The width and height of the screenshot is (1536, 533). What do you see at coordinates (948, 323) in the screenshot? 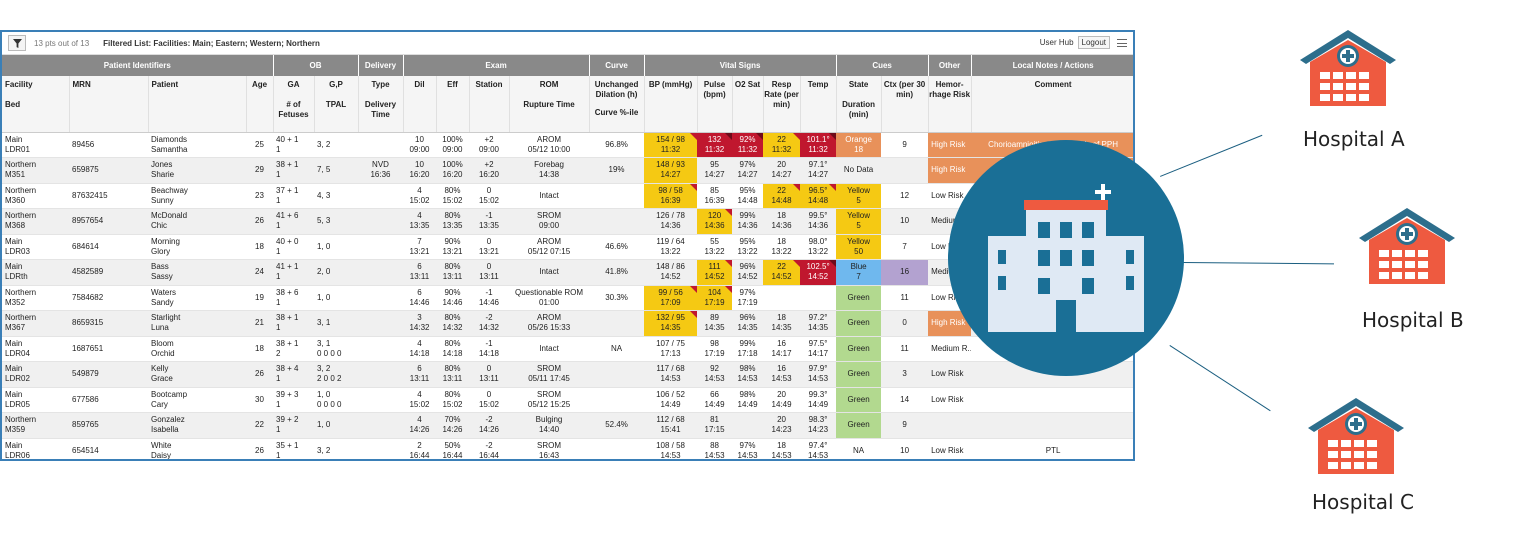
I see `cell-hr-text: High Risk` at bounding box center [948, 323].